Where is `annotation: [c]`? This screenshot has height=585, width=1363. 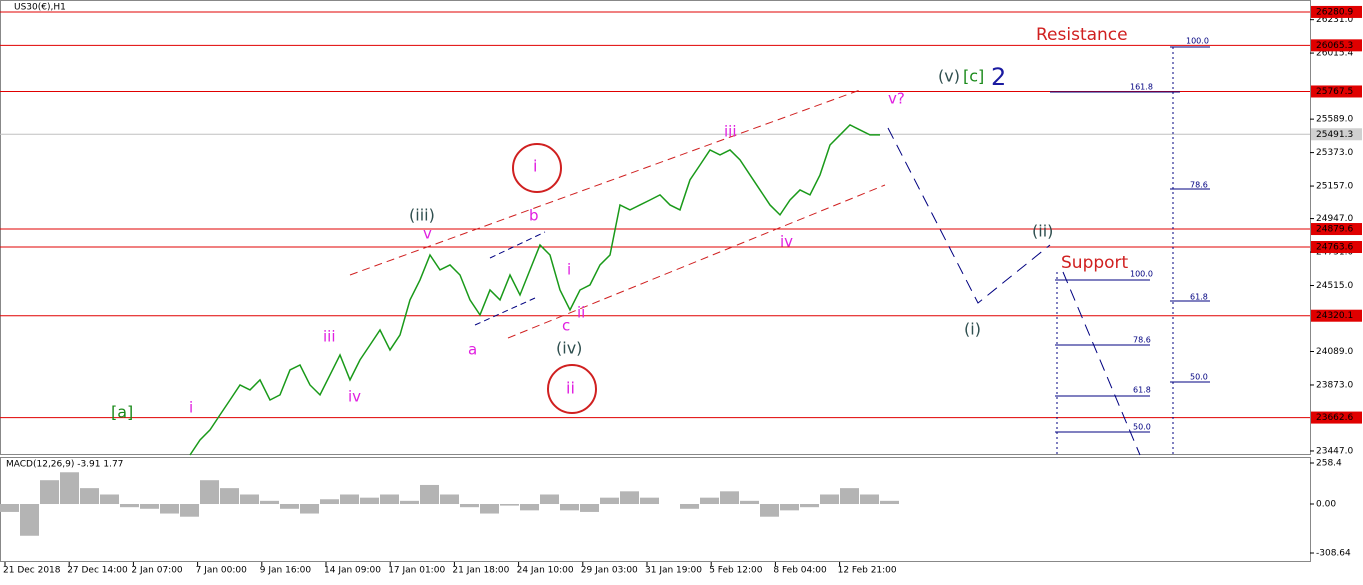
annotation: [c] is located at coordinates (973, 76).